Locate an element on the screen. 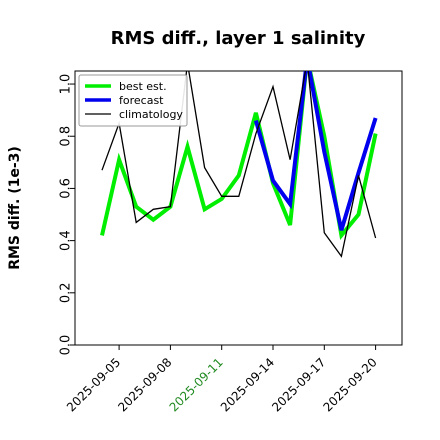  y-tick-label: 0.6 is located at coordinates (66, 188).